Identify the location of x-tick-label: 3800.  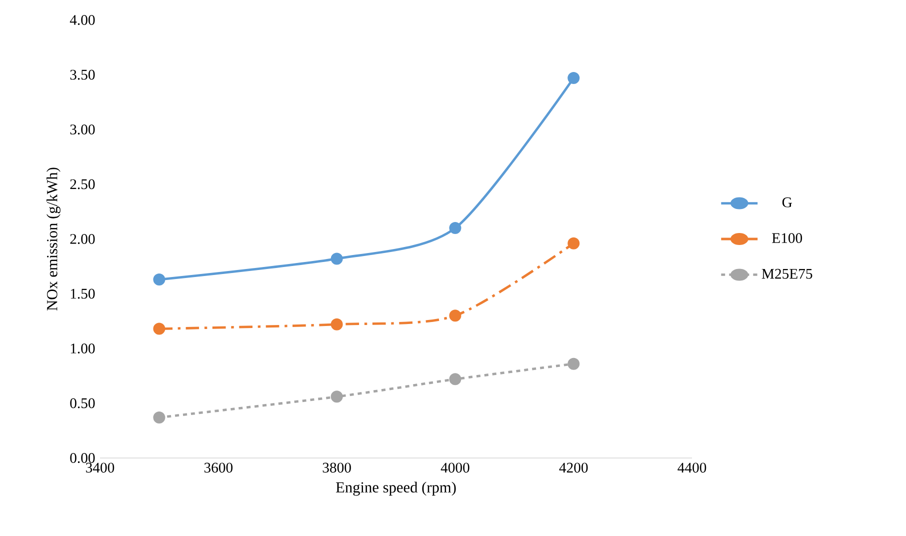
(336, 467).